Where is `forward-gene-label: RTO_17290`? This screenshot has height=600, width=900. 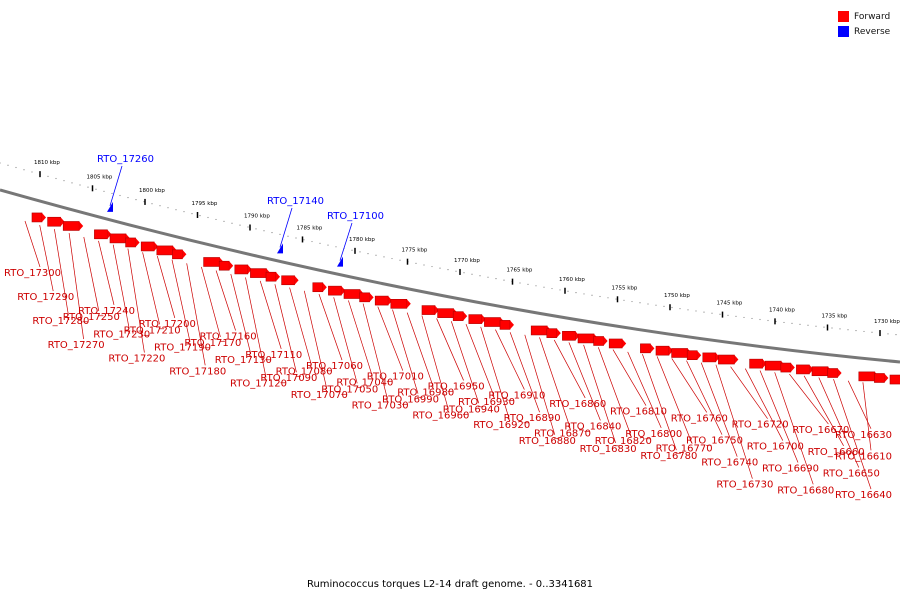 forward-gene-label: RTO_17290 is located at coordinates (45, 297).